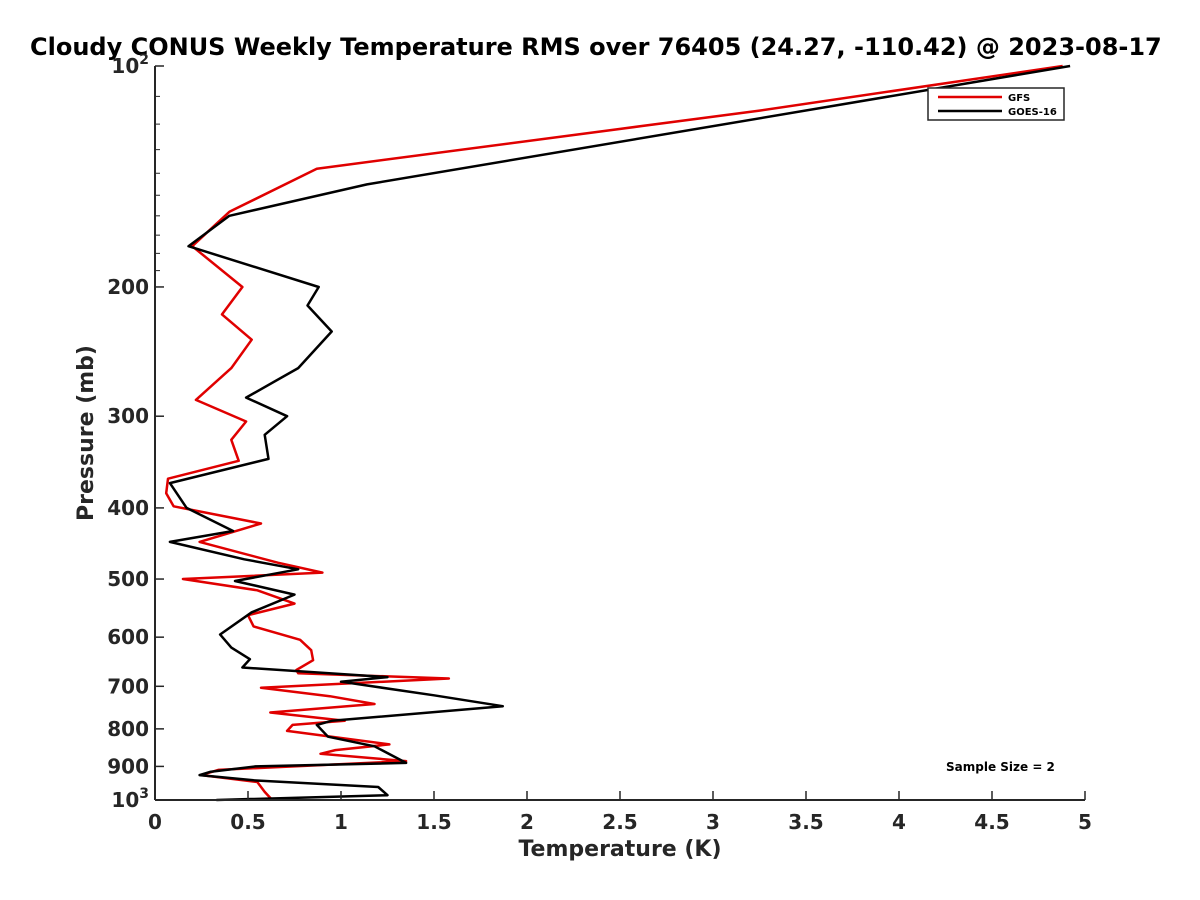  Describe the element at coordinates (130, 799) in the screenshot. I see `y-tick-label: 10³` at that location.